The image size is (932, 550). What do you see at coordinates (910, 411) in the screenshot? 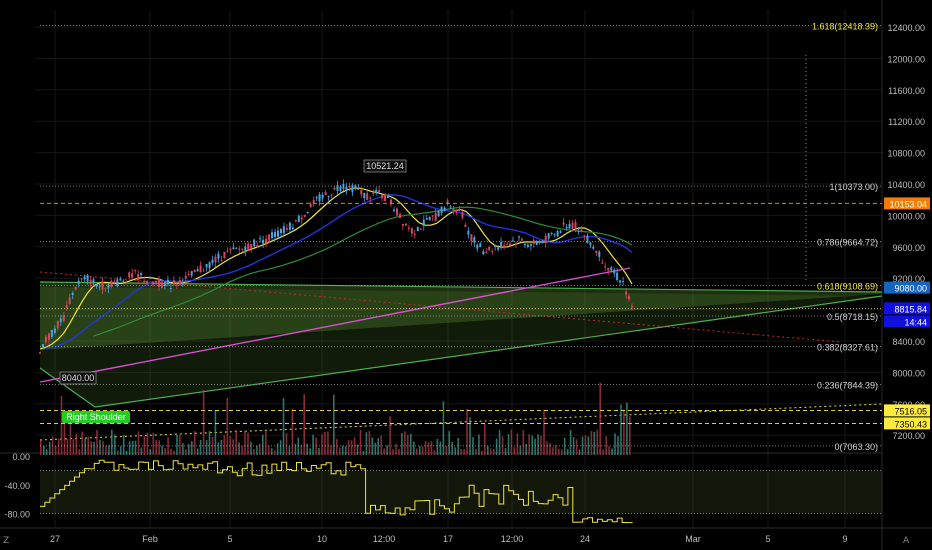
I see `price-tag: 7516.05` at bounding box center [910, 411].